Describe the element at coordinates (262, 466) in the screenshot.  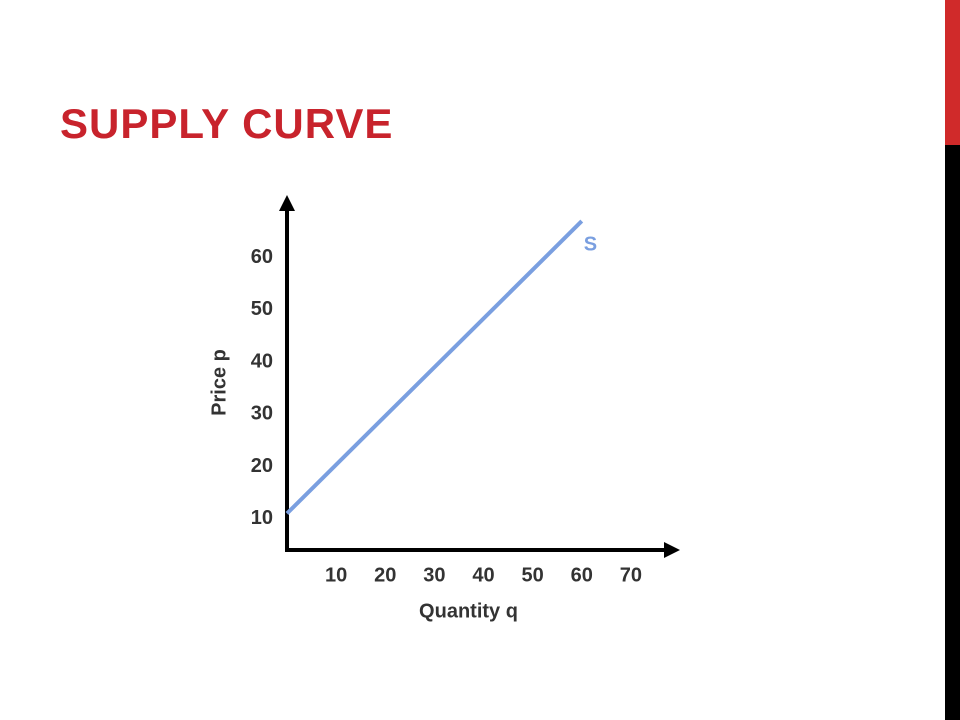
I see `y-tick-label: 20` at that location.